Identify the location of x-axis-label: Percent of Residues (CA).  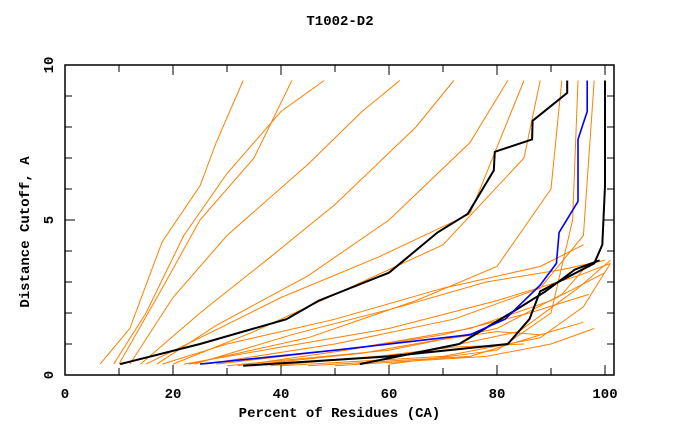
(339, 414).